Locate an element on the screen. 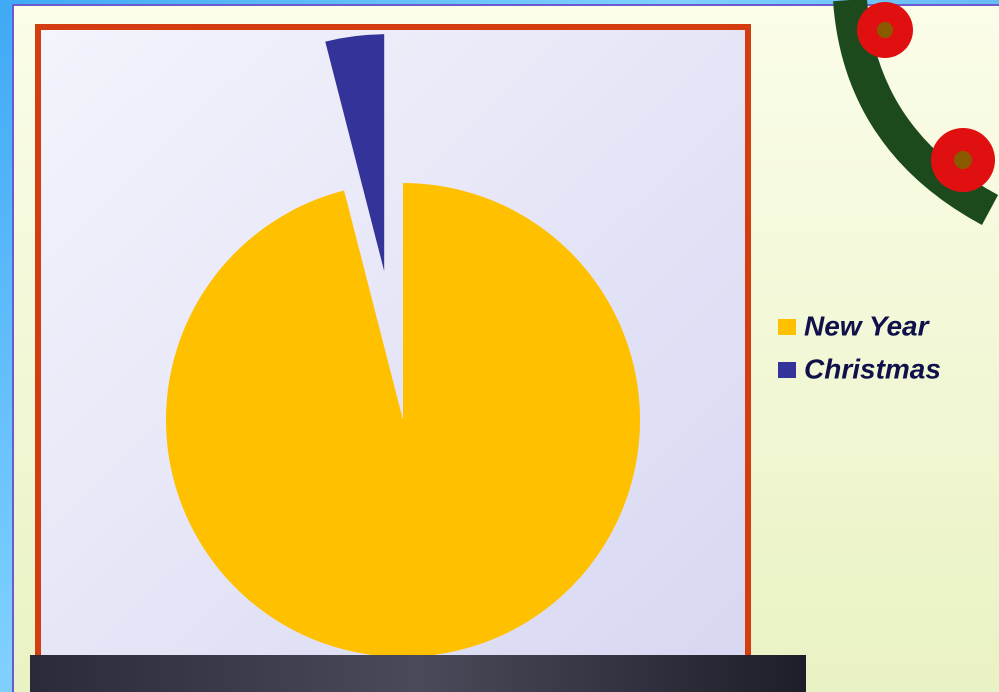 The image size is (999, 692). legend-label: Christmas is located at coordinates (872, 368).